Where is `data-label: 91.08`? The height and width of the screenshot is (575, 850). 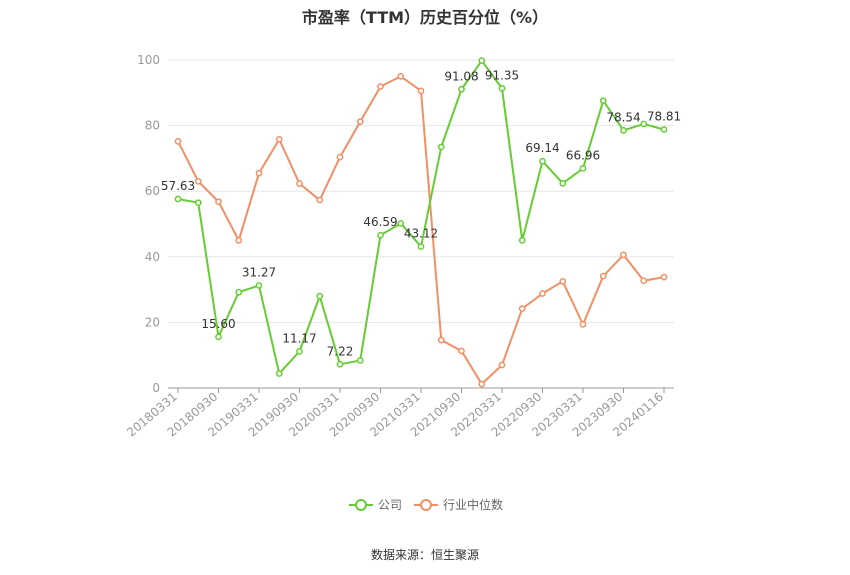 data-label: 91.08 is located at coordinates (461, 76).